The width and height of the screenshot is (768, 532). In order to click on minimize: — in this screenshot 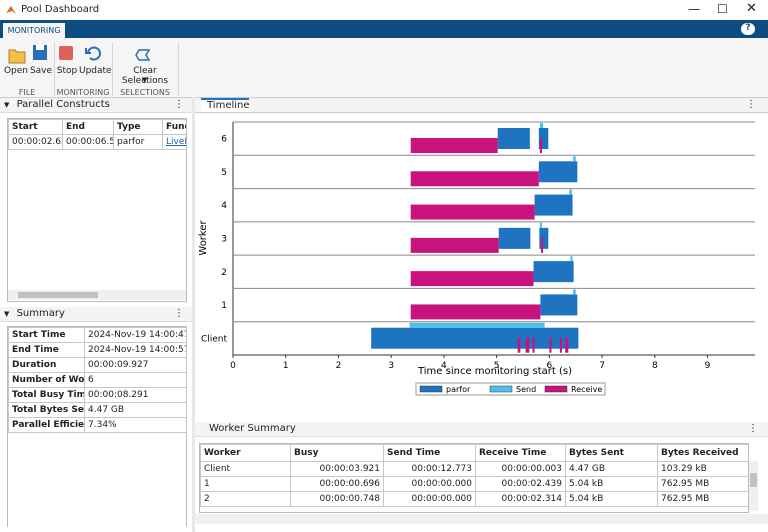, I will do `click(694, 9)`.